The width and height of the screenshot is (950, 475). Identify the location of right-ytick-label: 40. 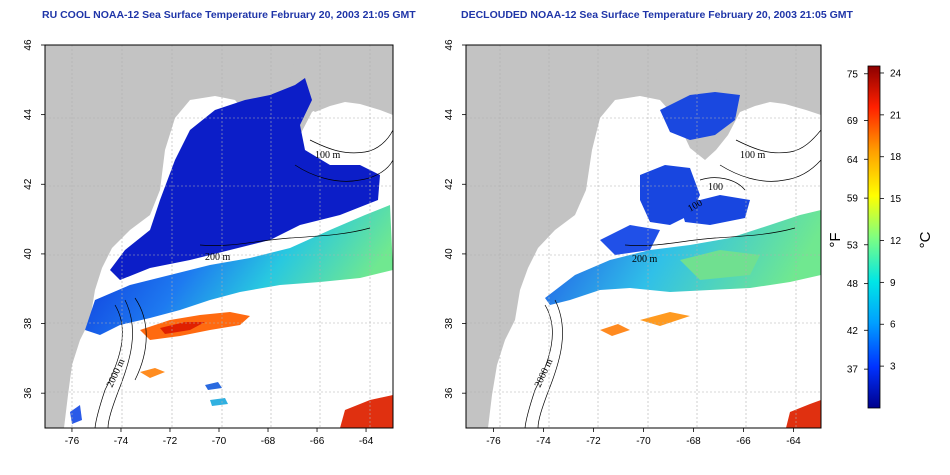
(449, 254).